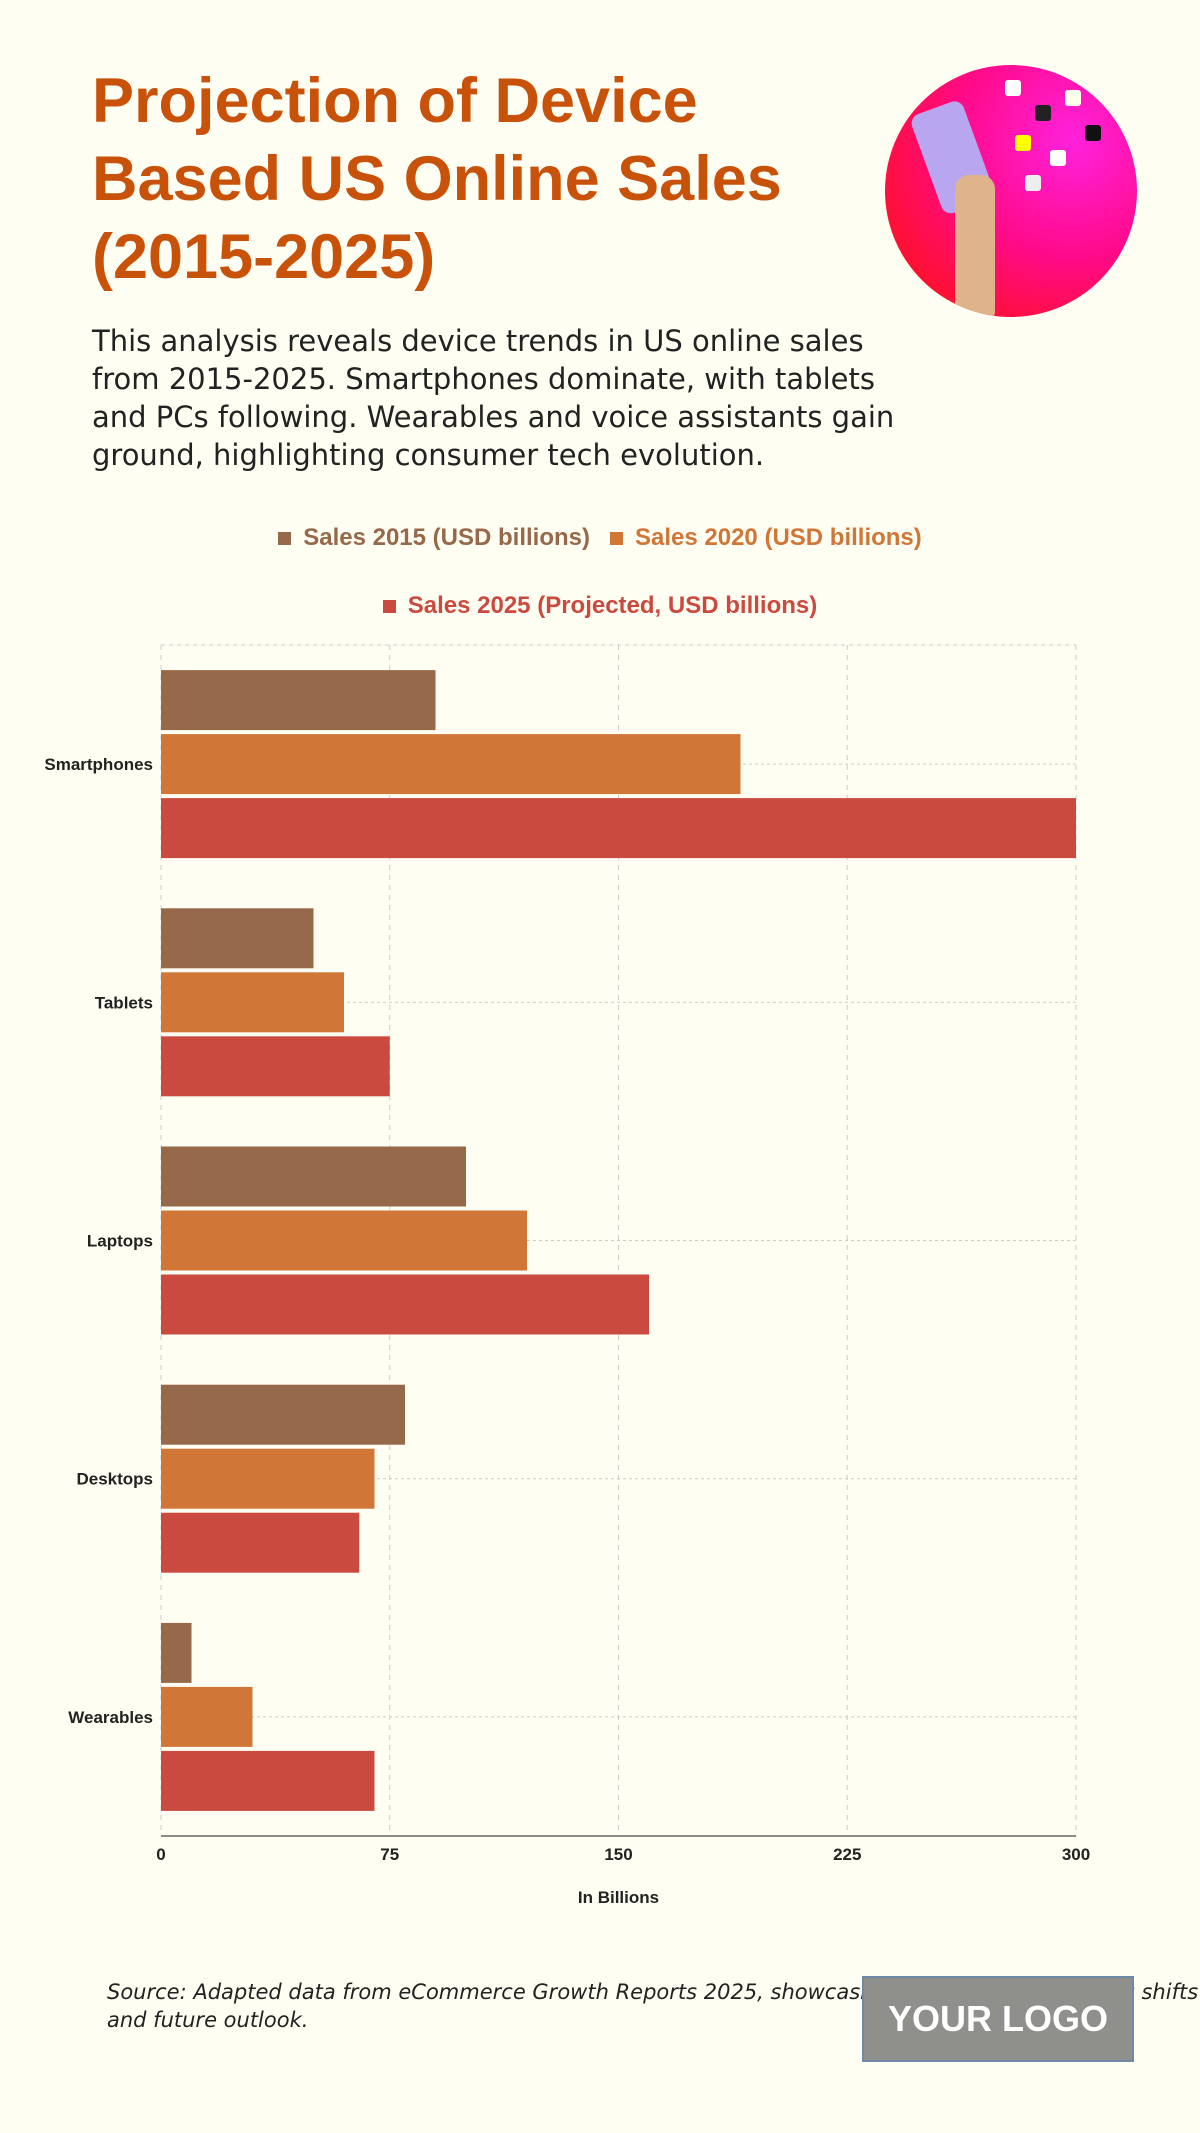  I want to click on x-tick-label: 0, so click(160, 1854).